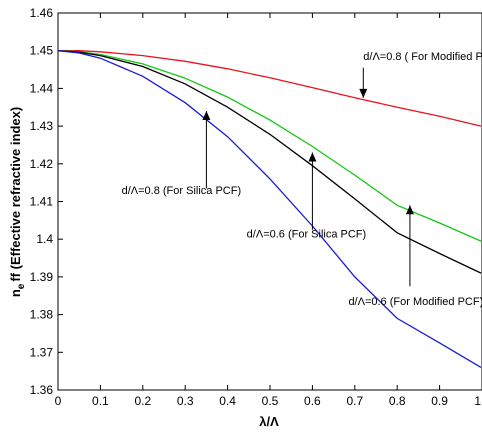  I want to click on y-tick-label: 1.39, so click(42, 277).